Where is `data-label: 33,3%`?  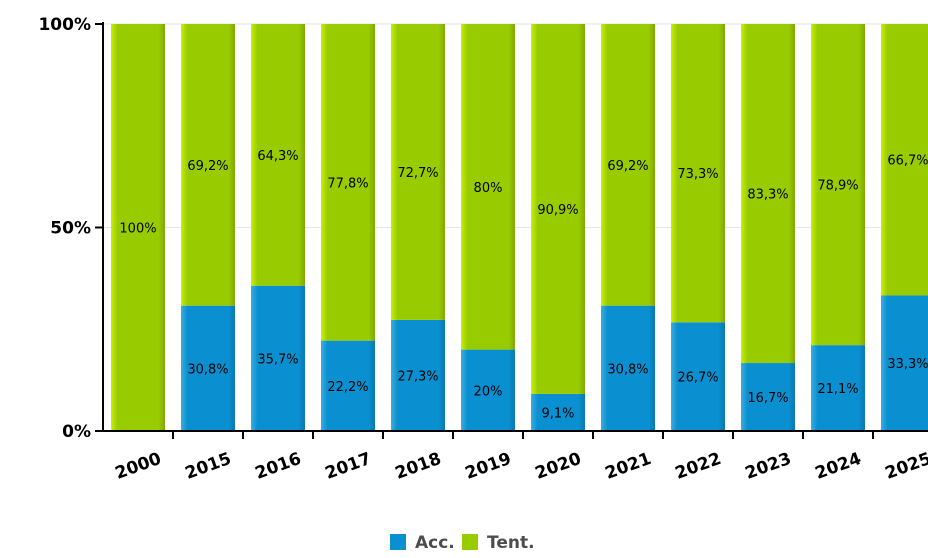 data-label: 33,3% is located at coordinates (907, 364).